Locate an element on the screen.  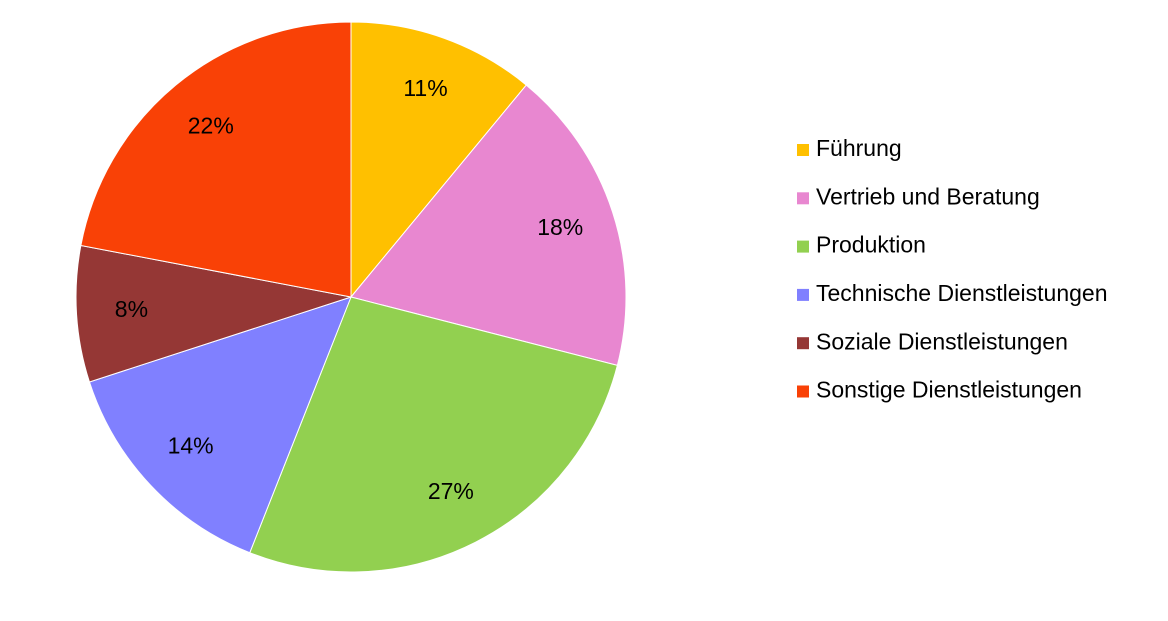
data-label: 27% is located at coordinates (451, 491).